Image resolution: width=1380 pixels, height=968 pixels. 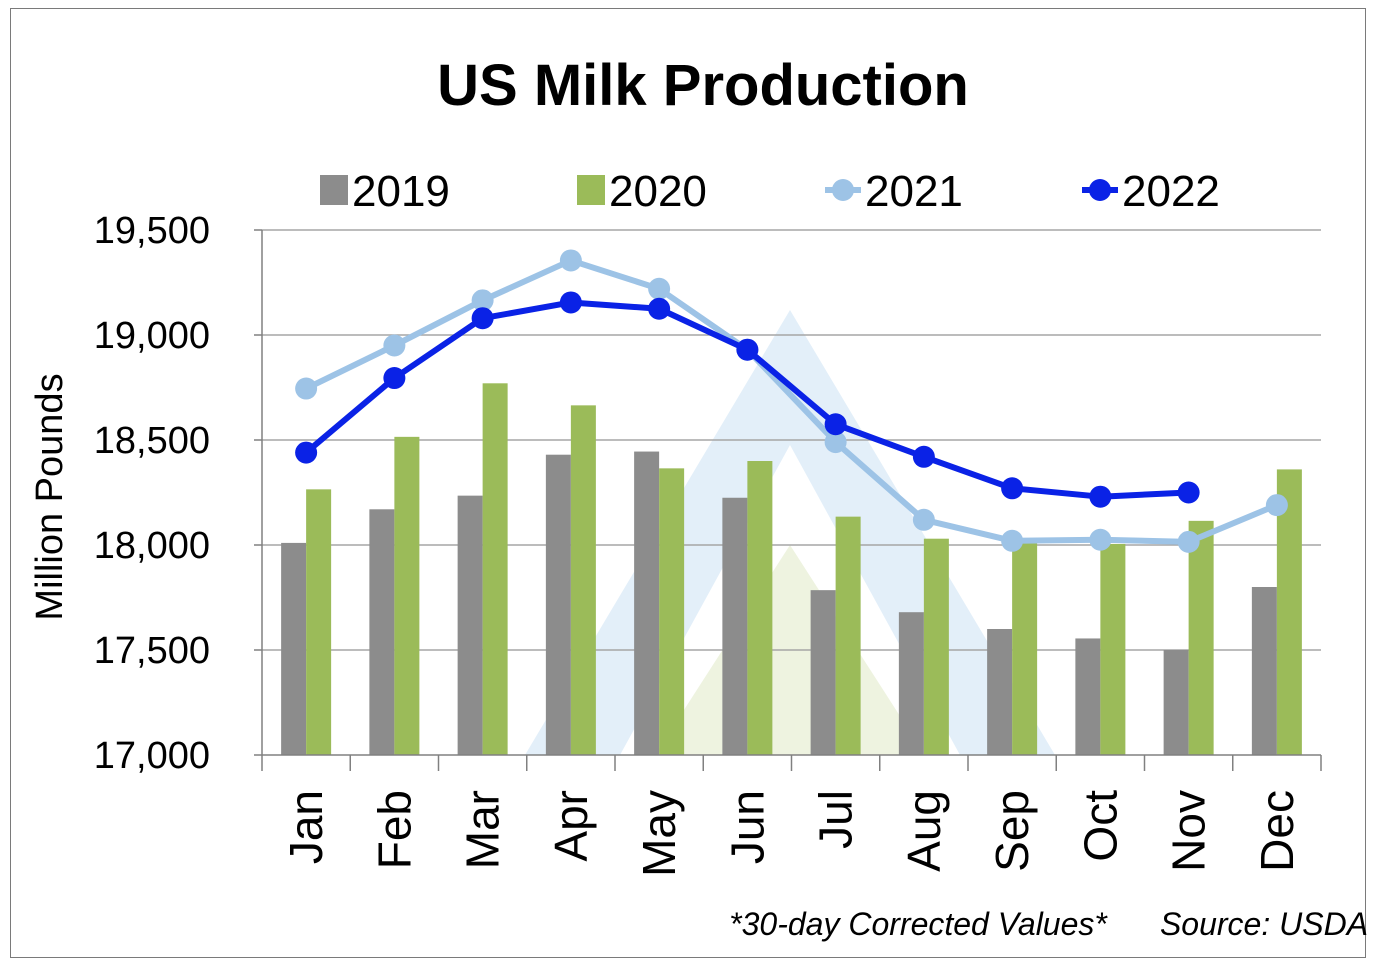 What do you see at coordinates (152, 546) in the screenshot?
I see `y-tick-label-18,000: 18,000` at bounding box center [152, 546].